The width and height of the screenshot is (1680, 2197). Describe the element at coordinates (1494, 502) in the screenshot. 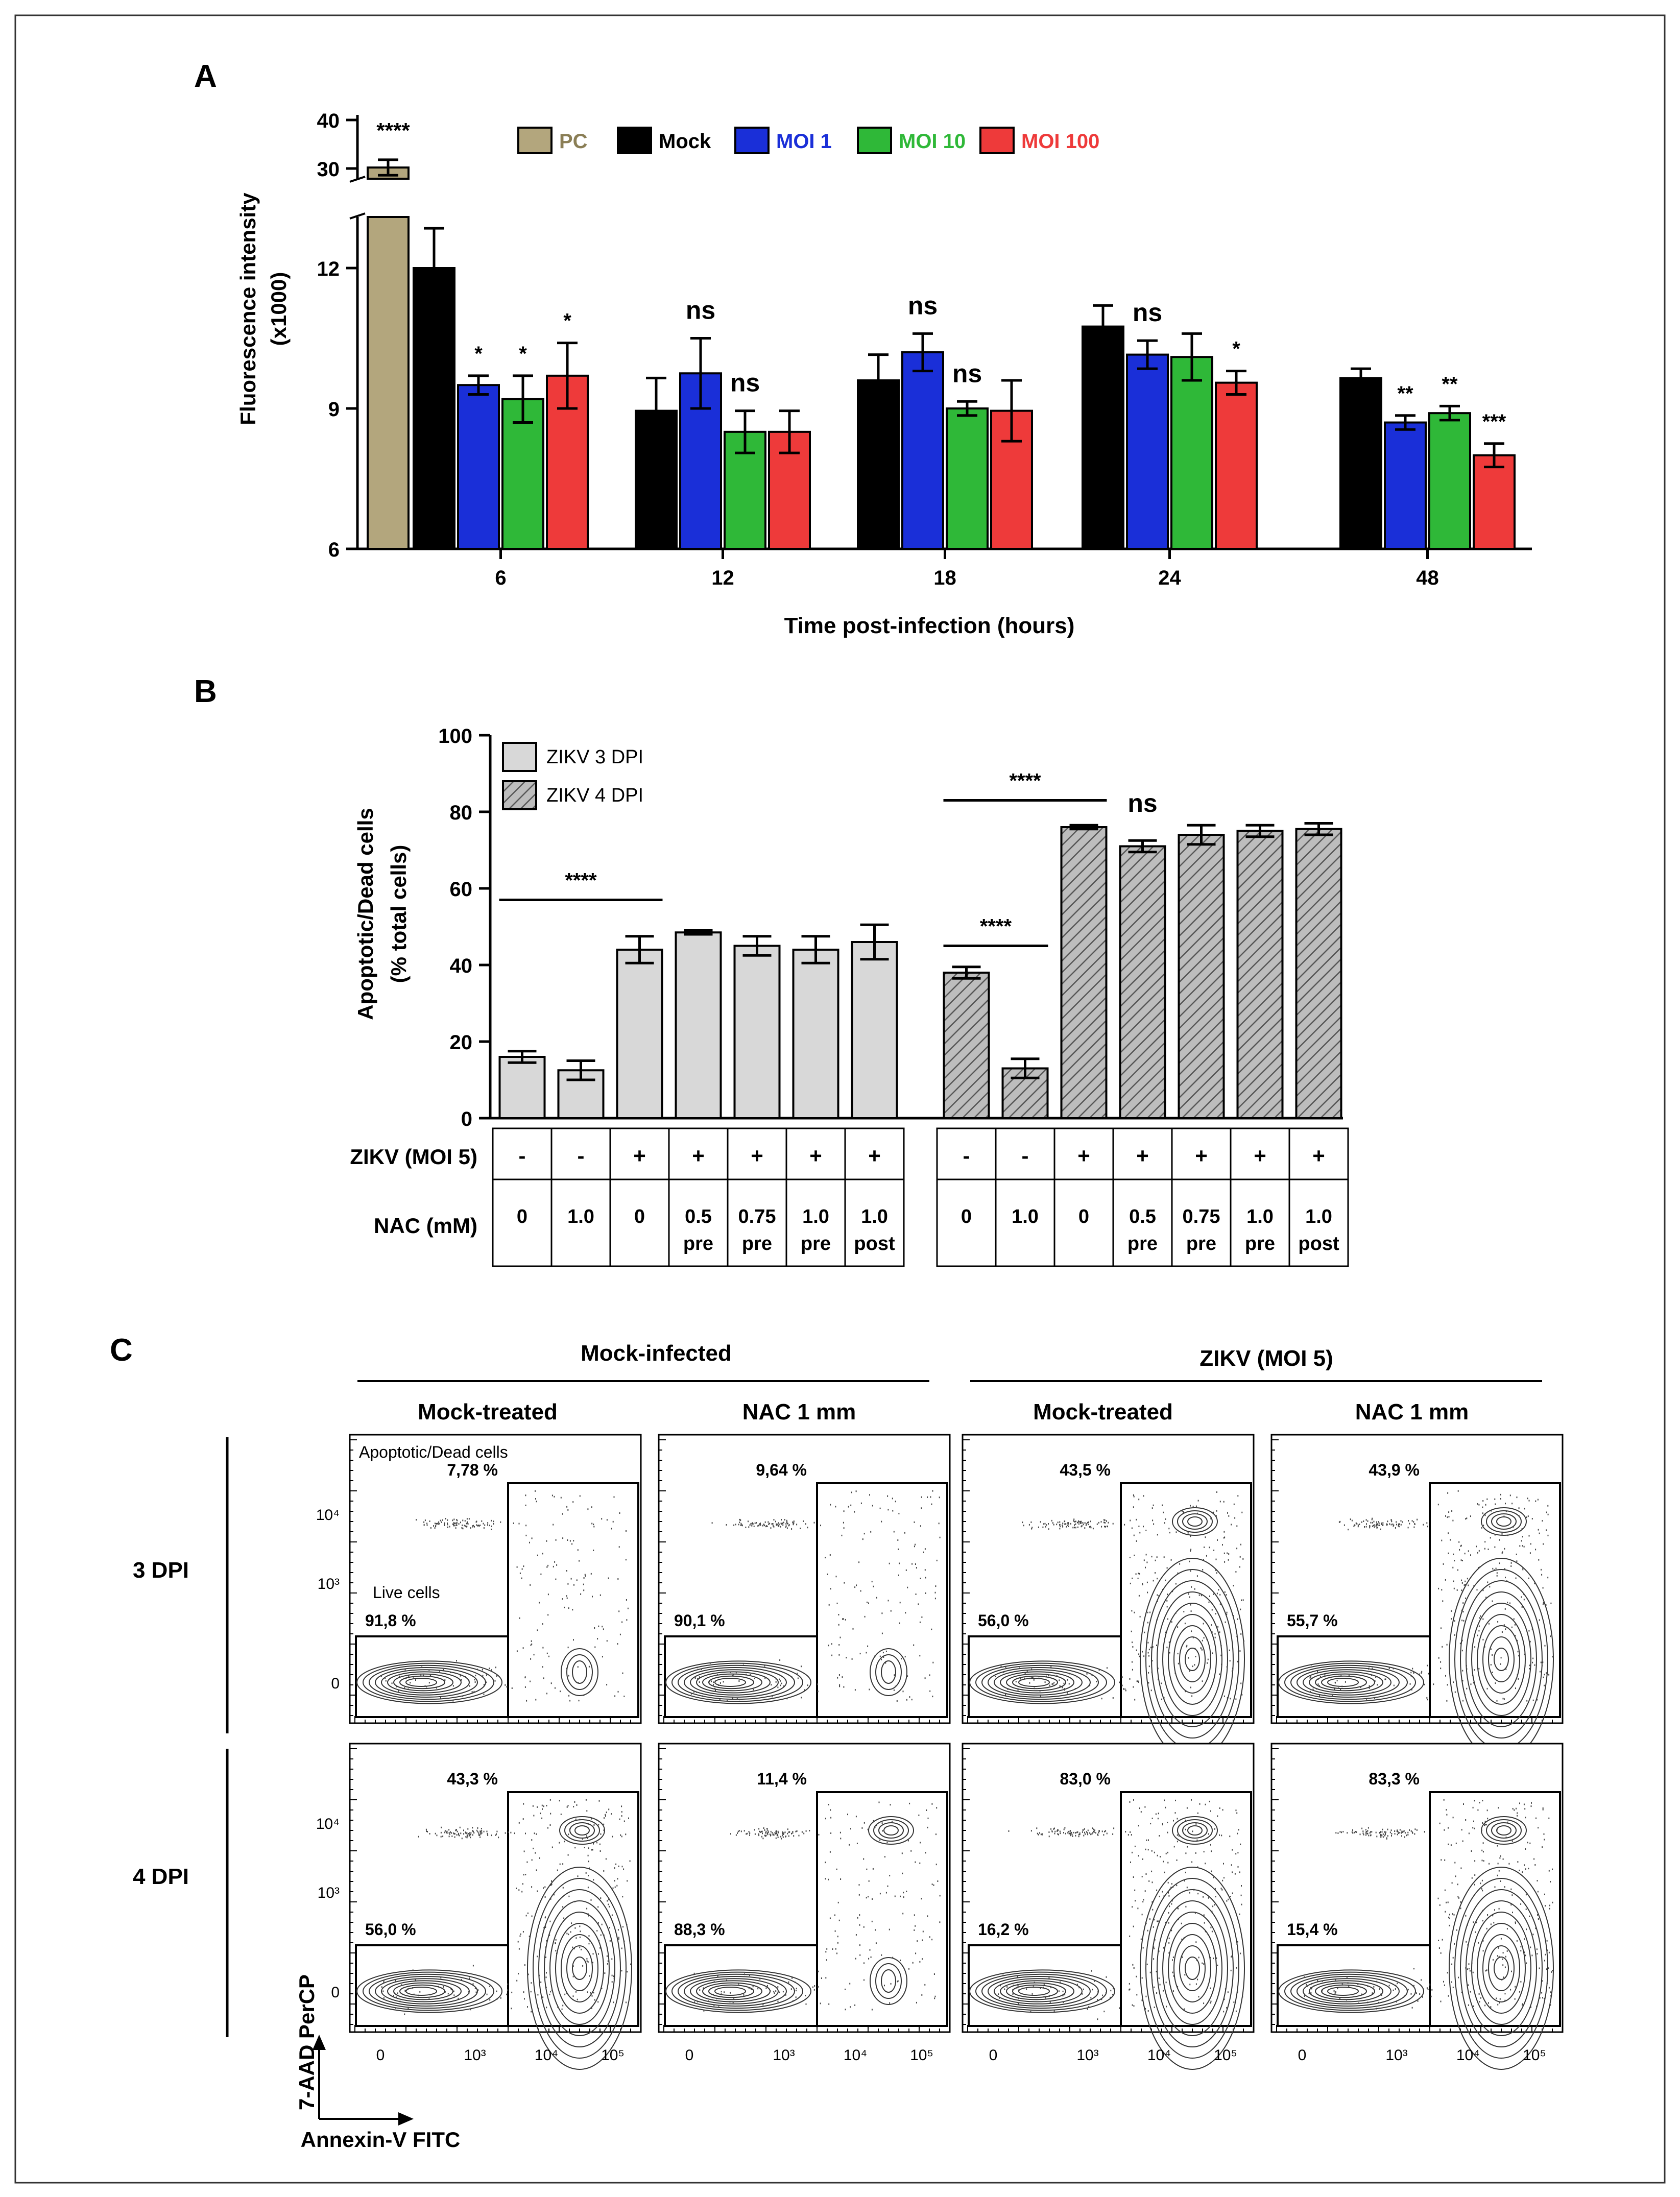

I see `bar-moi100-48h` at that location.